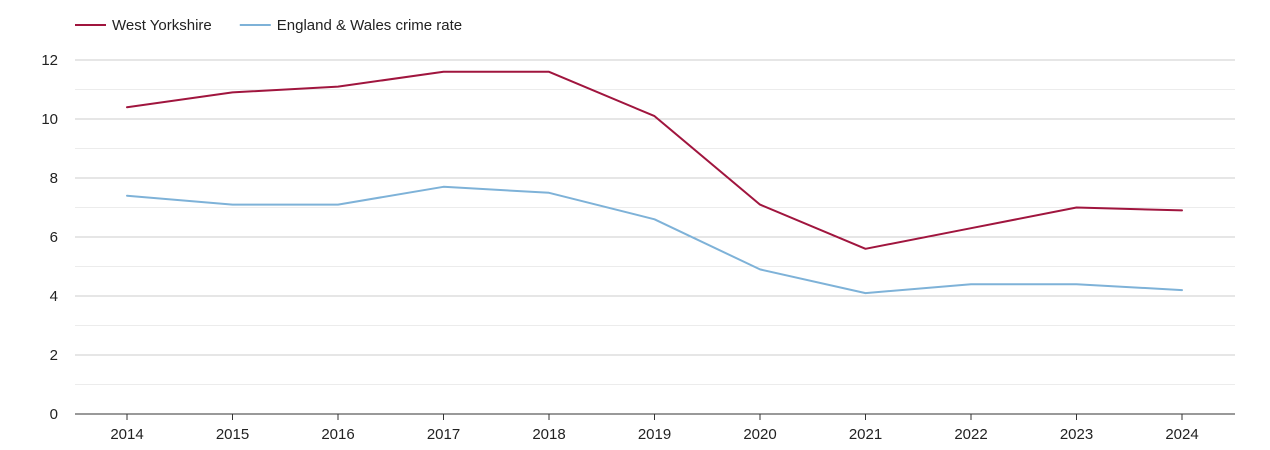 The height and width of the screenshot is (450, 1270). Describe the element at coordinates (232, 434) in the screenshot. I see `x-tick-label: 2015` at that location.